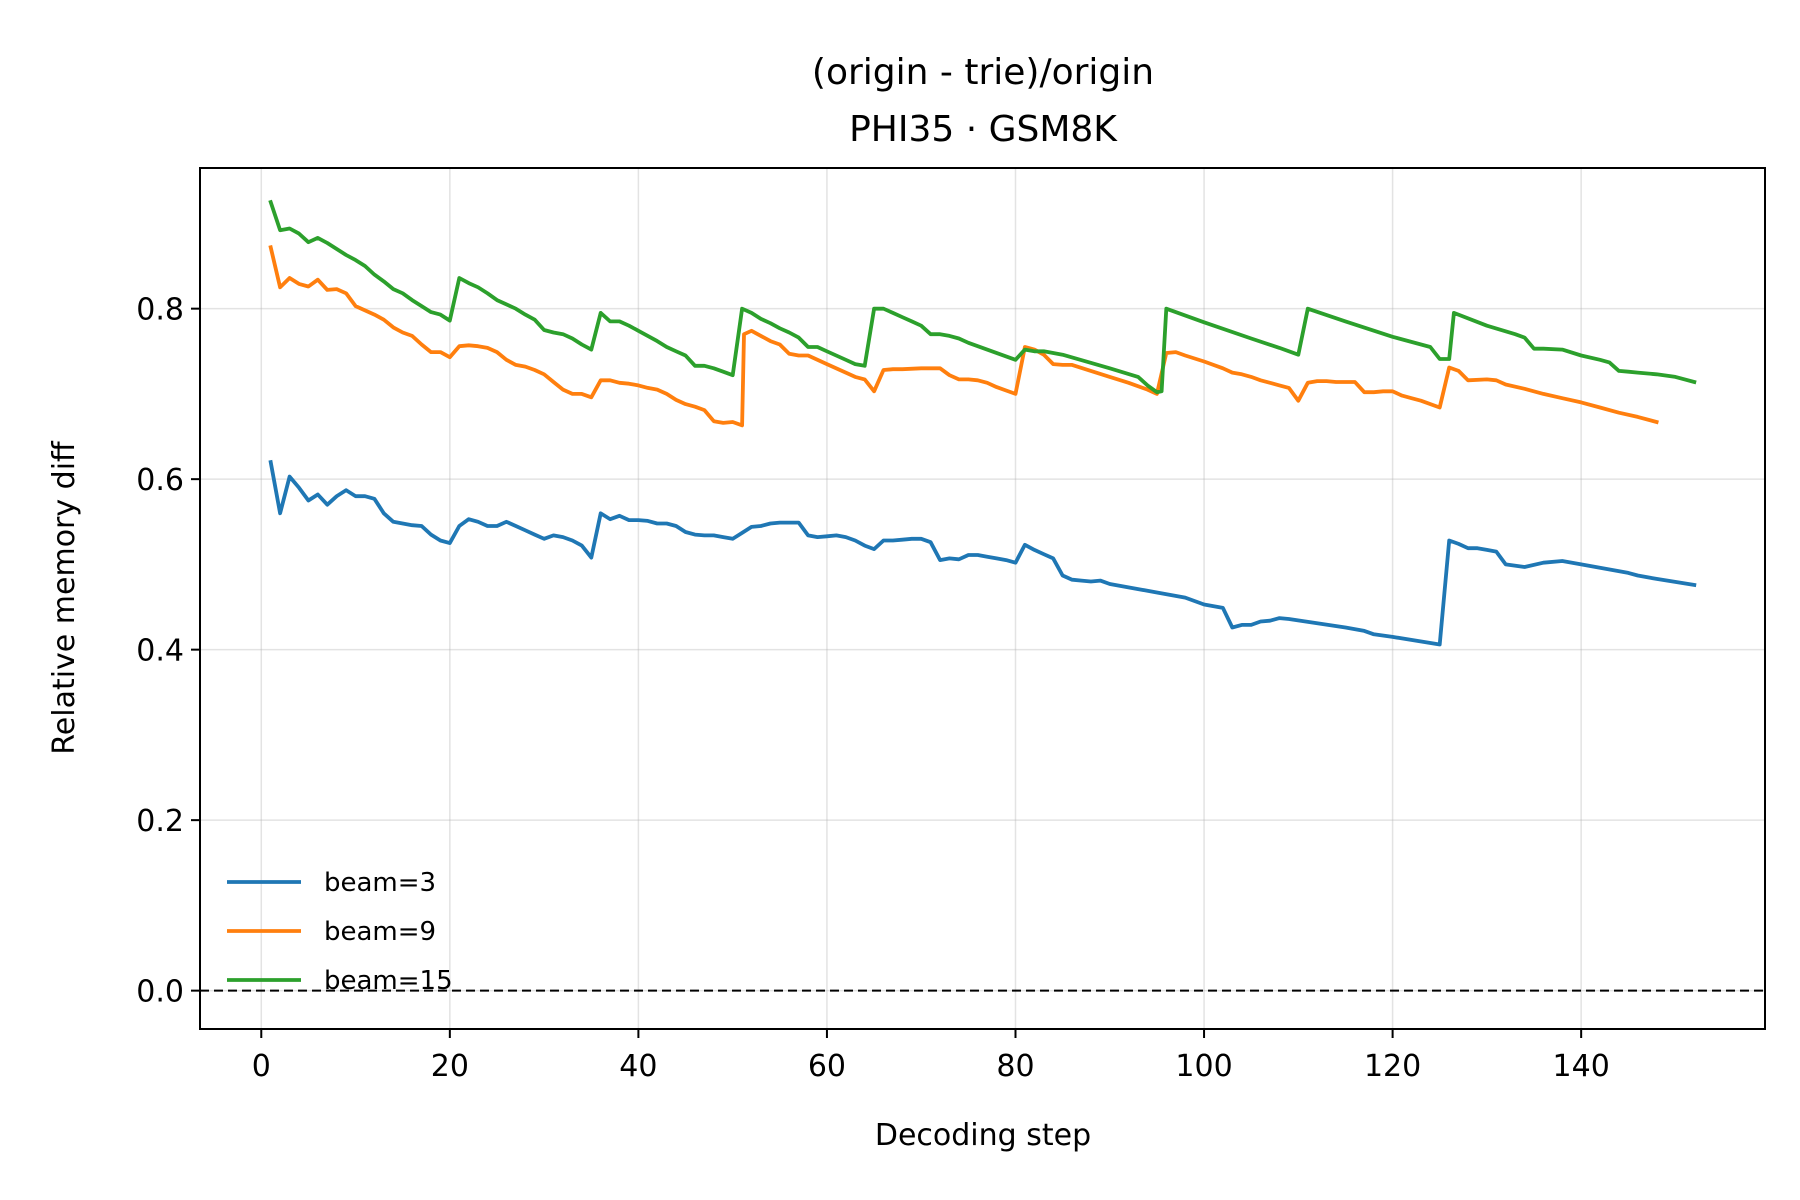 This screenshot has height=1200, width=1800. I want to click on x-tick-label: 100, so click(1203, 1066).